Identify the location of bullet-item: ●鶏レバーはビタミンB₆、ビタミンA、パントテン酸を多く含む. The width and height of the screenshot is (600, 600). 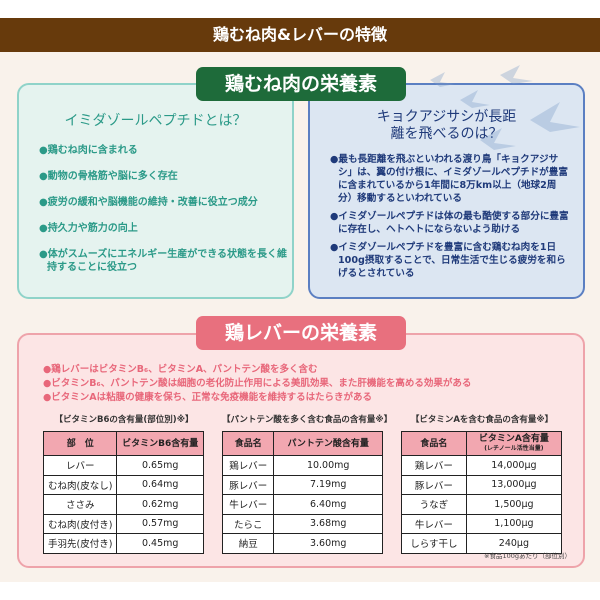
(180, 369).